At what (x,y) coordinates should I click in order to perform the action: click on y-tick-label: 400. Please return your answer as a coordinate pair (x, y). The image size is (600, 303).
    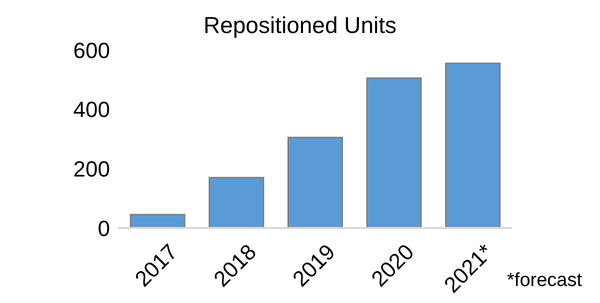
    Looking at the image, I should click on (91, 109).